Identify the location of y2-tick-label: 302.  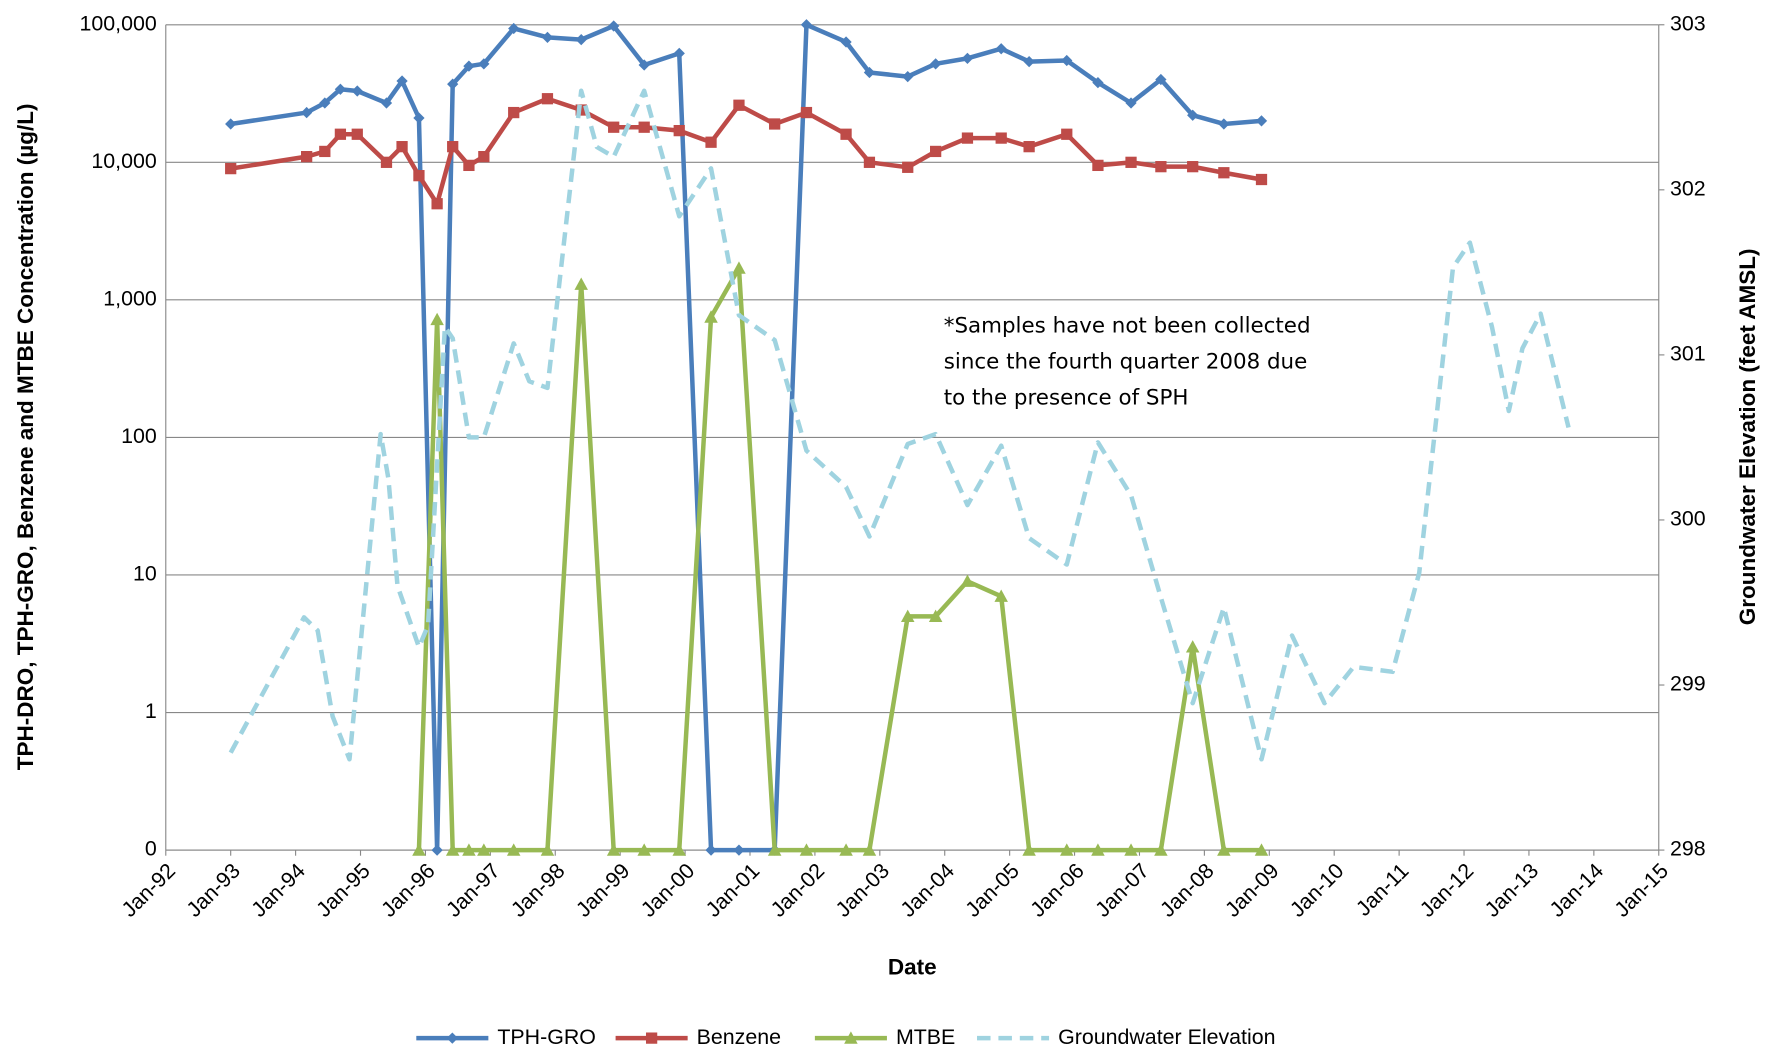
(1688, 188).